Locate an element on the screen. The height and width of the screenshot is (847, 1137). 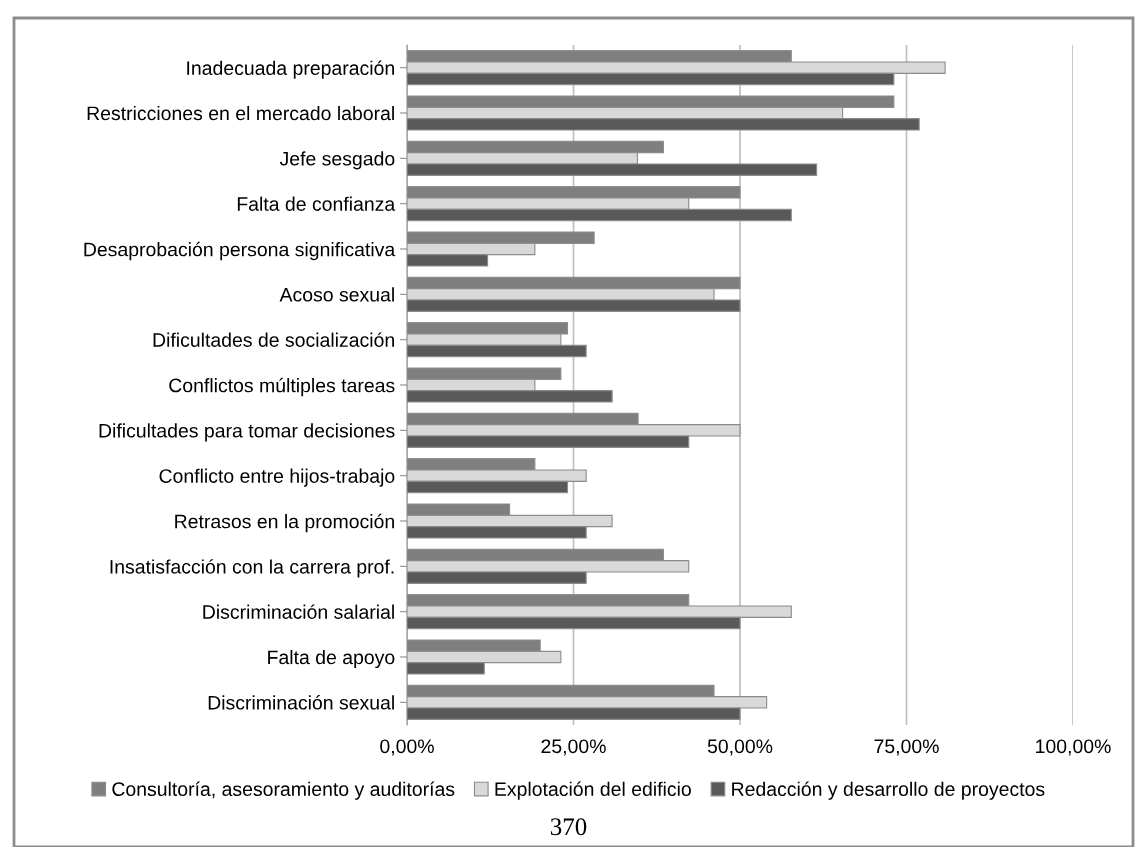
y-tick-label: Jefe sesgado is located at coordinates (337, 160).